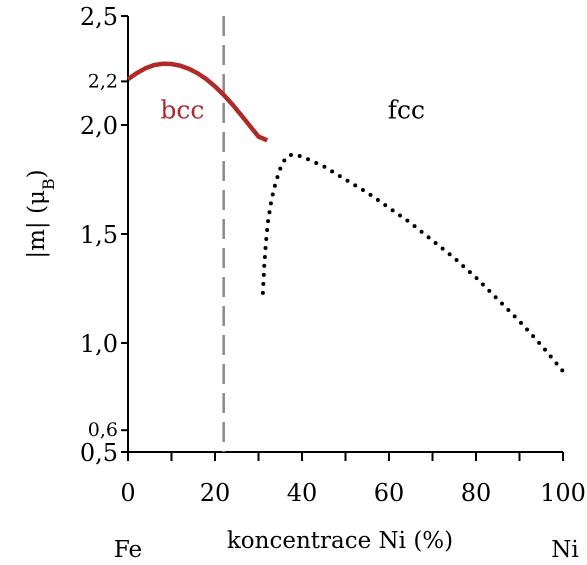  Describe the element at coordinates (340, 541) in the screenshot. I see `x-axis-label: koncentrace Ni (%)` at that location.